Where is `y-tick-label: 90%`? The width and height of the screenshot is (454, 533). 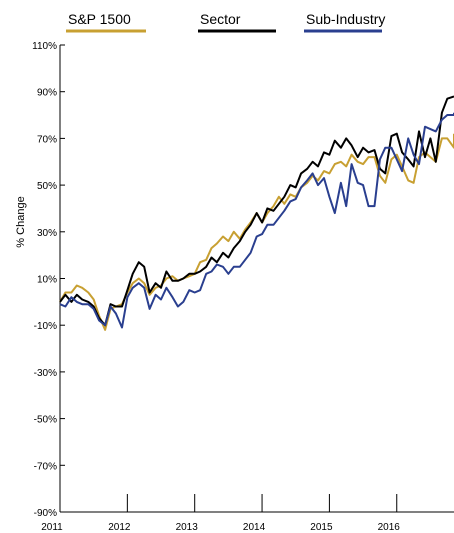
y-tick-label: 90% is located at coordinates (47, 93).